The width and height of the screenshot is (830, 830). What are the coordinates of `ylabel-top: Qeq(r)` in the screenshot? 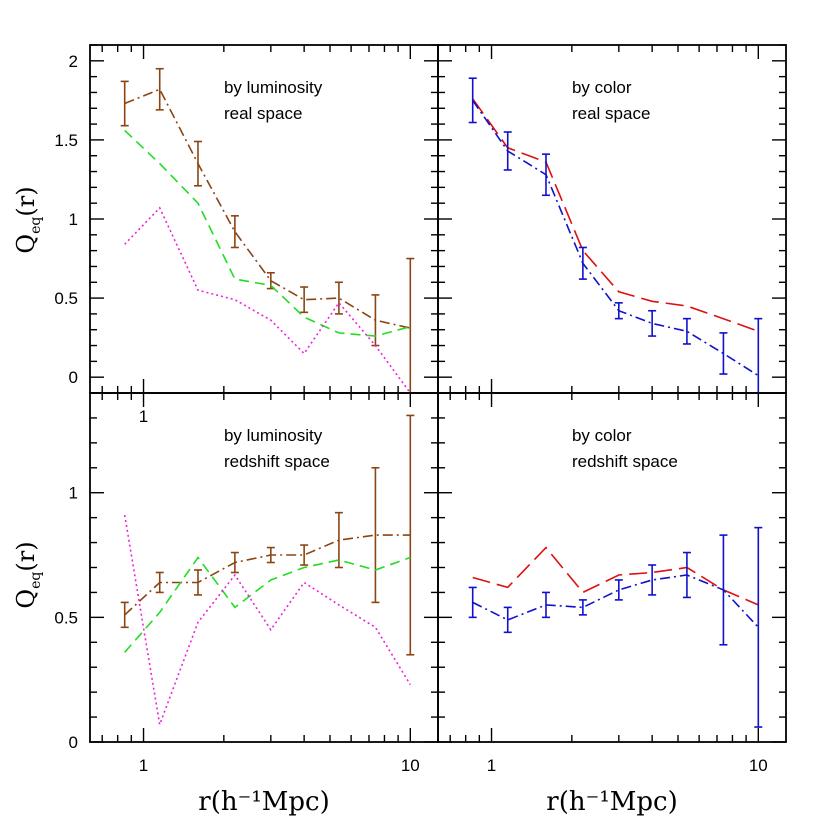 It's located at (28, 219).